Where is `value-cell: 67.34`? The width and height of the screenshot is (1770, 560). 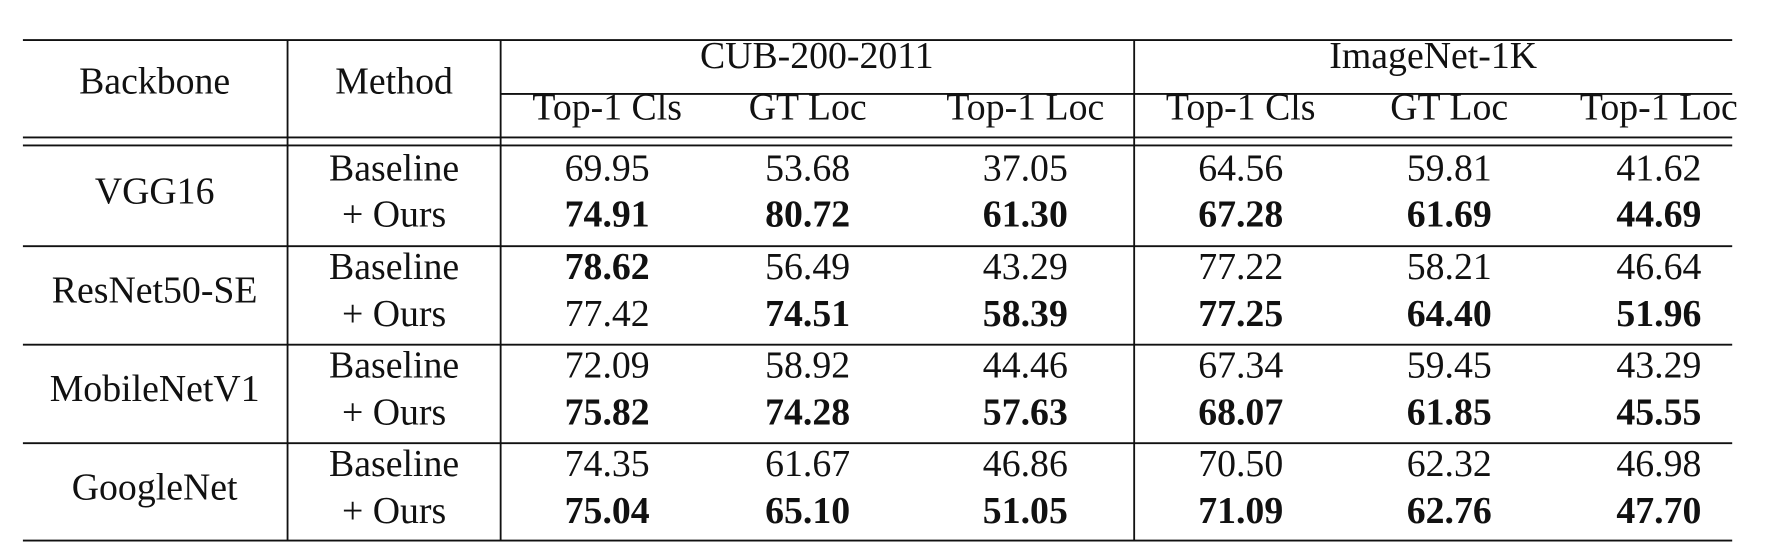
value-cell: 67.34 is located at coordinates (1240, 365).